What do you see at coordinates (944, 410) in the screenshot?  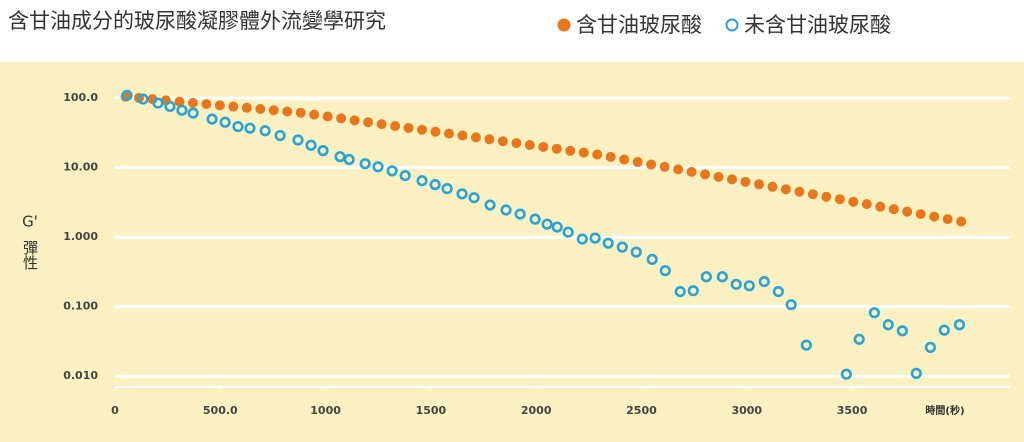 I see `x-axis-label: 時間(秒)` at bounding box center [944, 410].